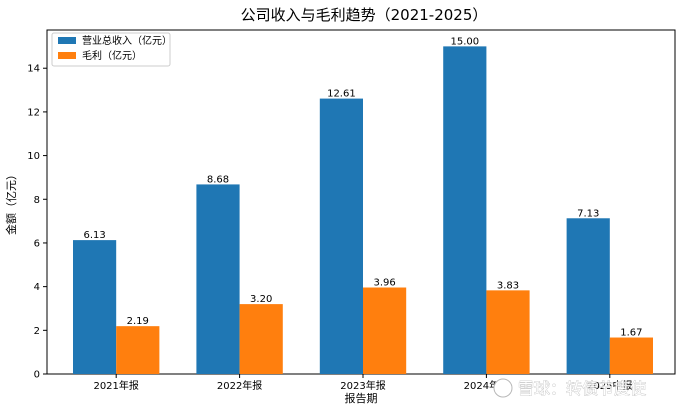 The height and width of the screenshot is (413, 692). I want to click on watermark-text: 雪球：转债节度使, so click(582, 388).